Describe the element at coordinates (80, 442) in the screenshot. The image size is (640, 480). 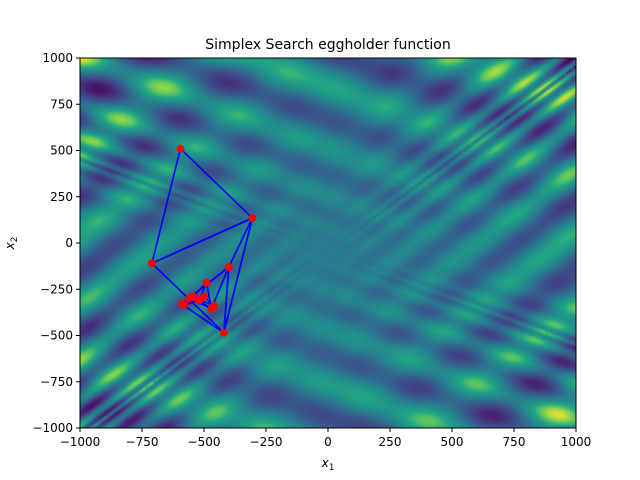
I see `x-tick-label: −1000` at that location.